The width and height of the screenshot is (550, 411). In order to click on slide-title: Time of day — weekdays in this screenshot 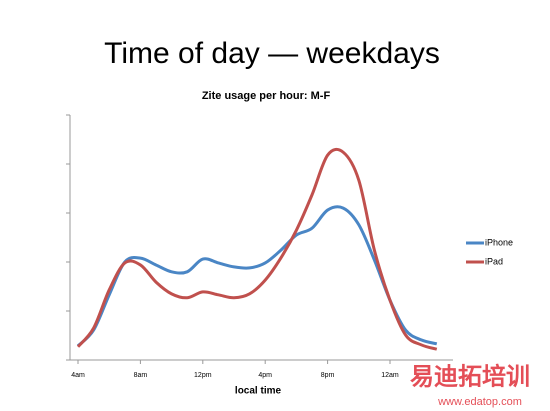, I will do `click(272, 53)`.